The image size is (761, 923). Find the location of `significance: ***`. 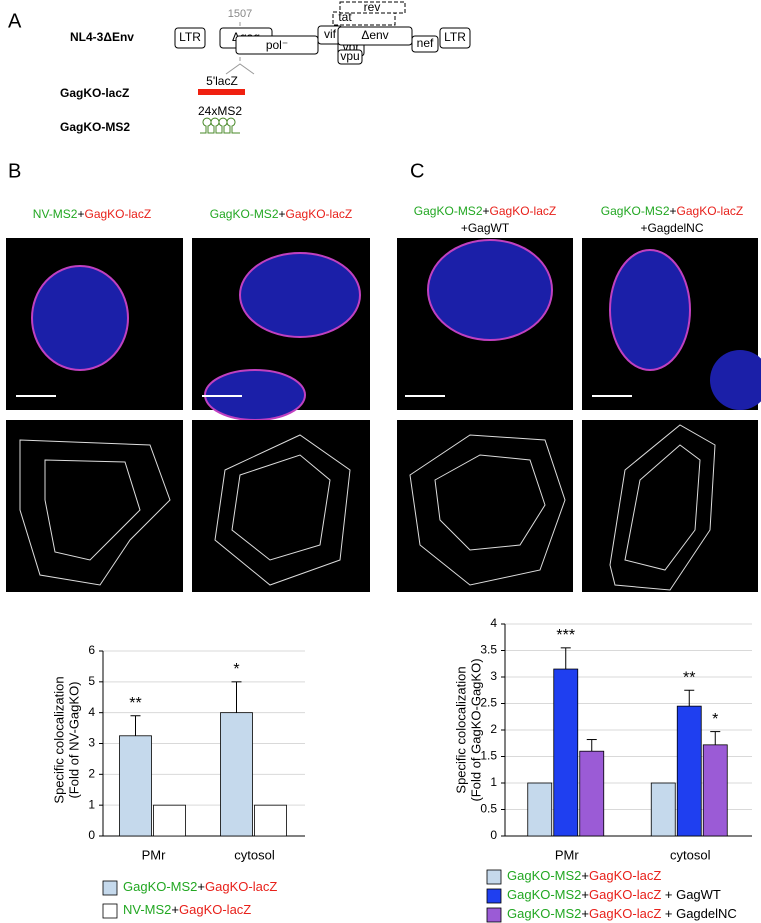

significance: *** is located at coordinates (565, 635).